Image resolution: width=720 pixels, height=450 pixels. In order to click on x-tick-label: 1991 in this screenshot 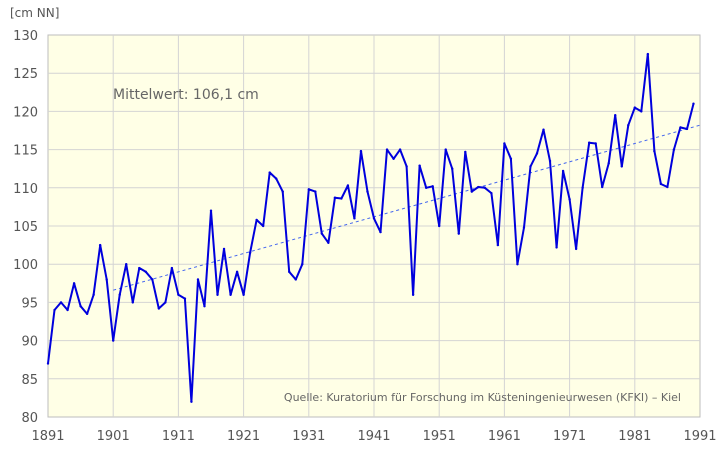, I will do `click(699, 436)`.